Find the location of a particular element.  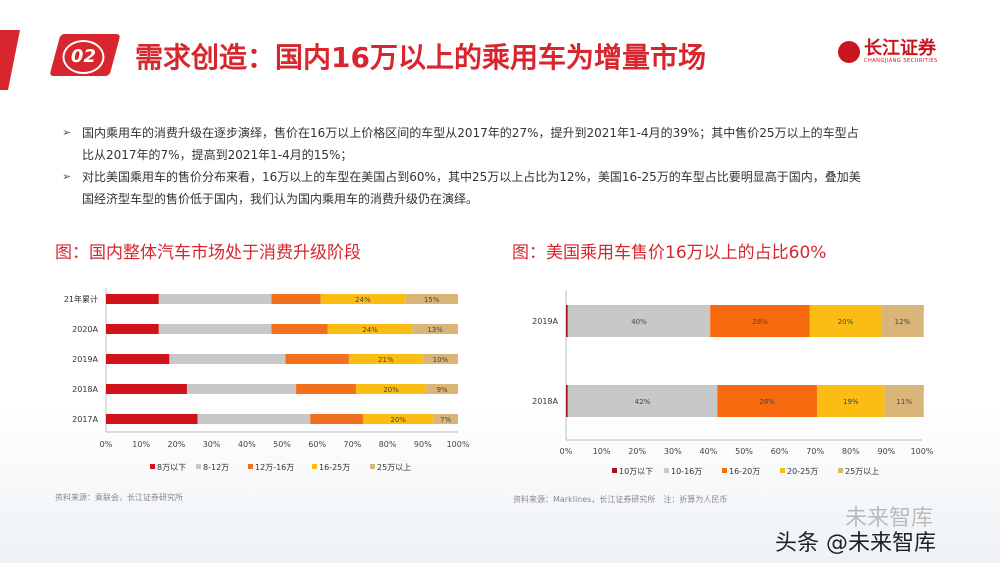

logo-text: 长江证券 is located at coordinates (900, 48).